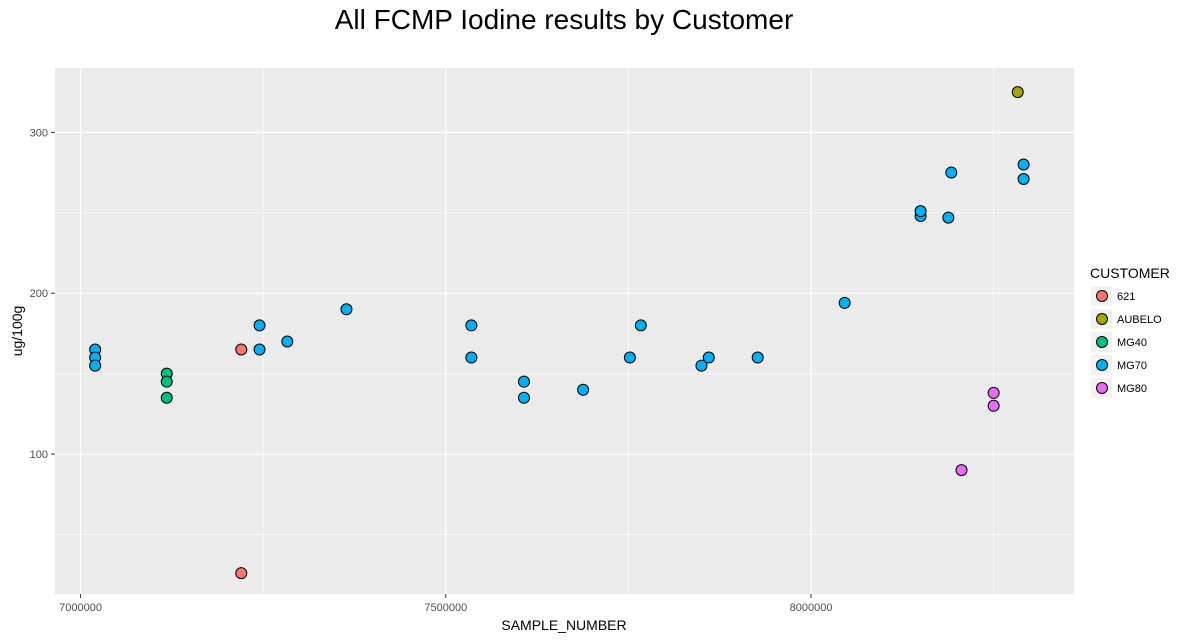 The image size is (1200, 640). Describe the element at coordinates (1126, 297) in the screenshot. I see `legend-label: 621` at that location.